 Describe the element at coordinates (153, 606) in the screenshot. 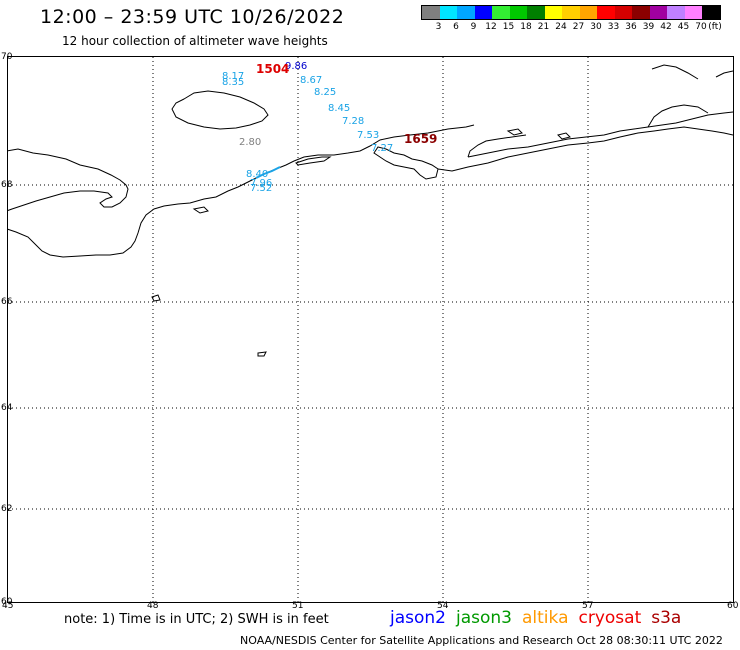

I see `longitude-label: 48` at that location.